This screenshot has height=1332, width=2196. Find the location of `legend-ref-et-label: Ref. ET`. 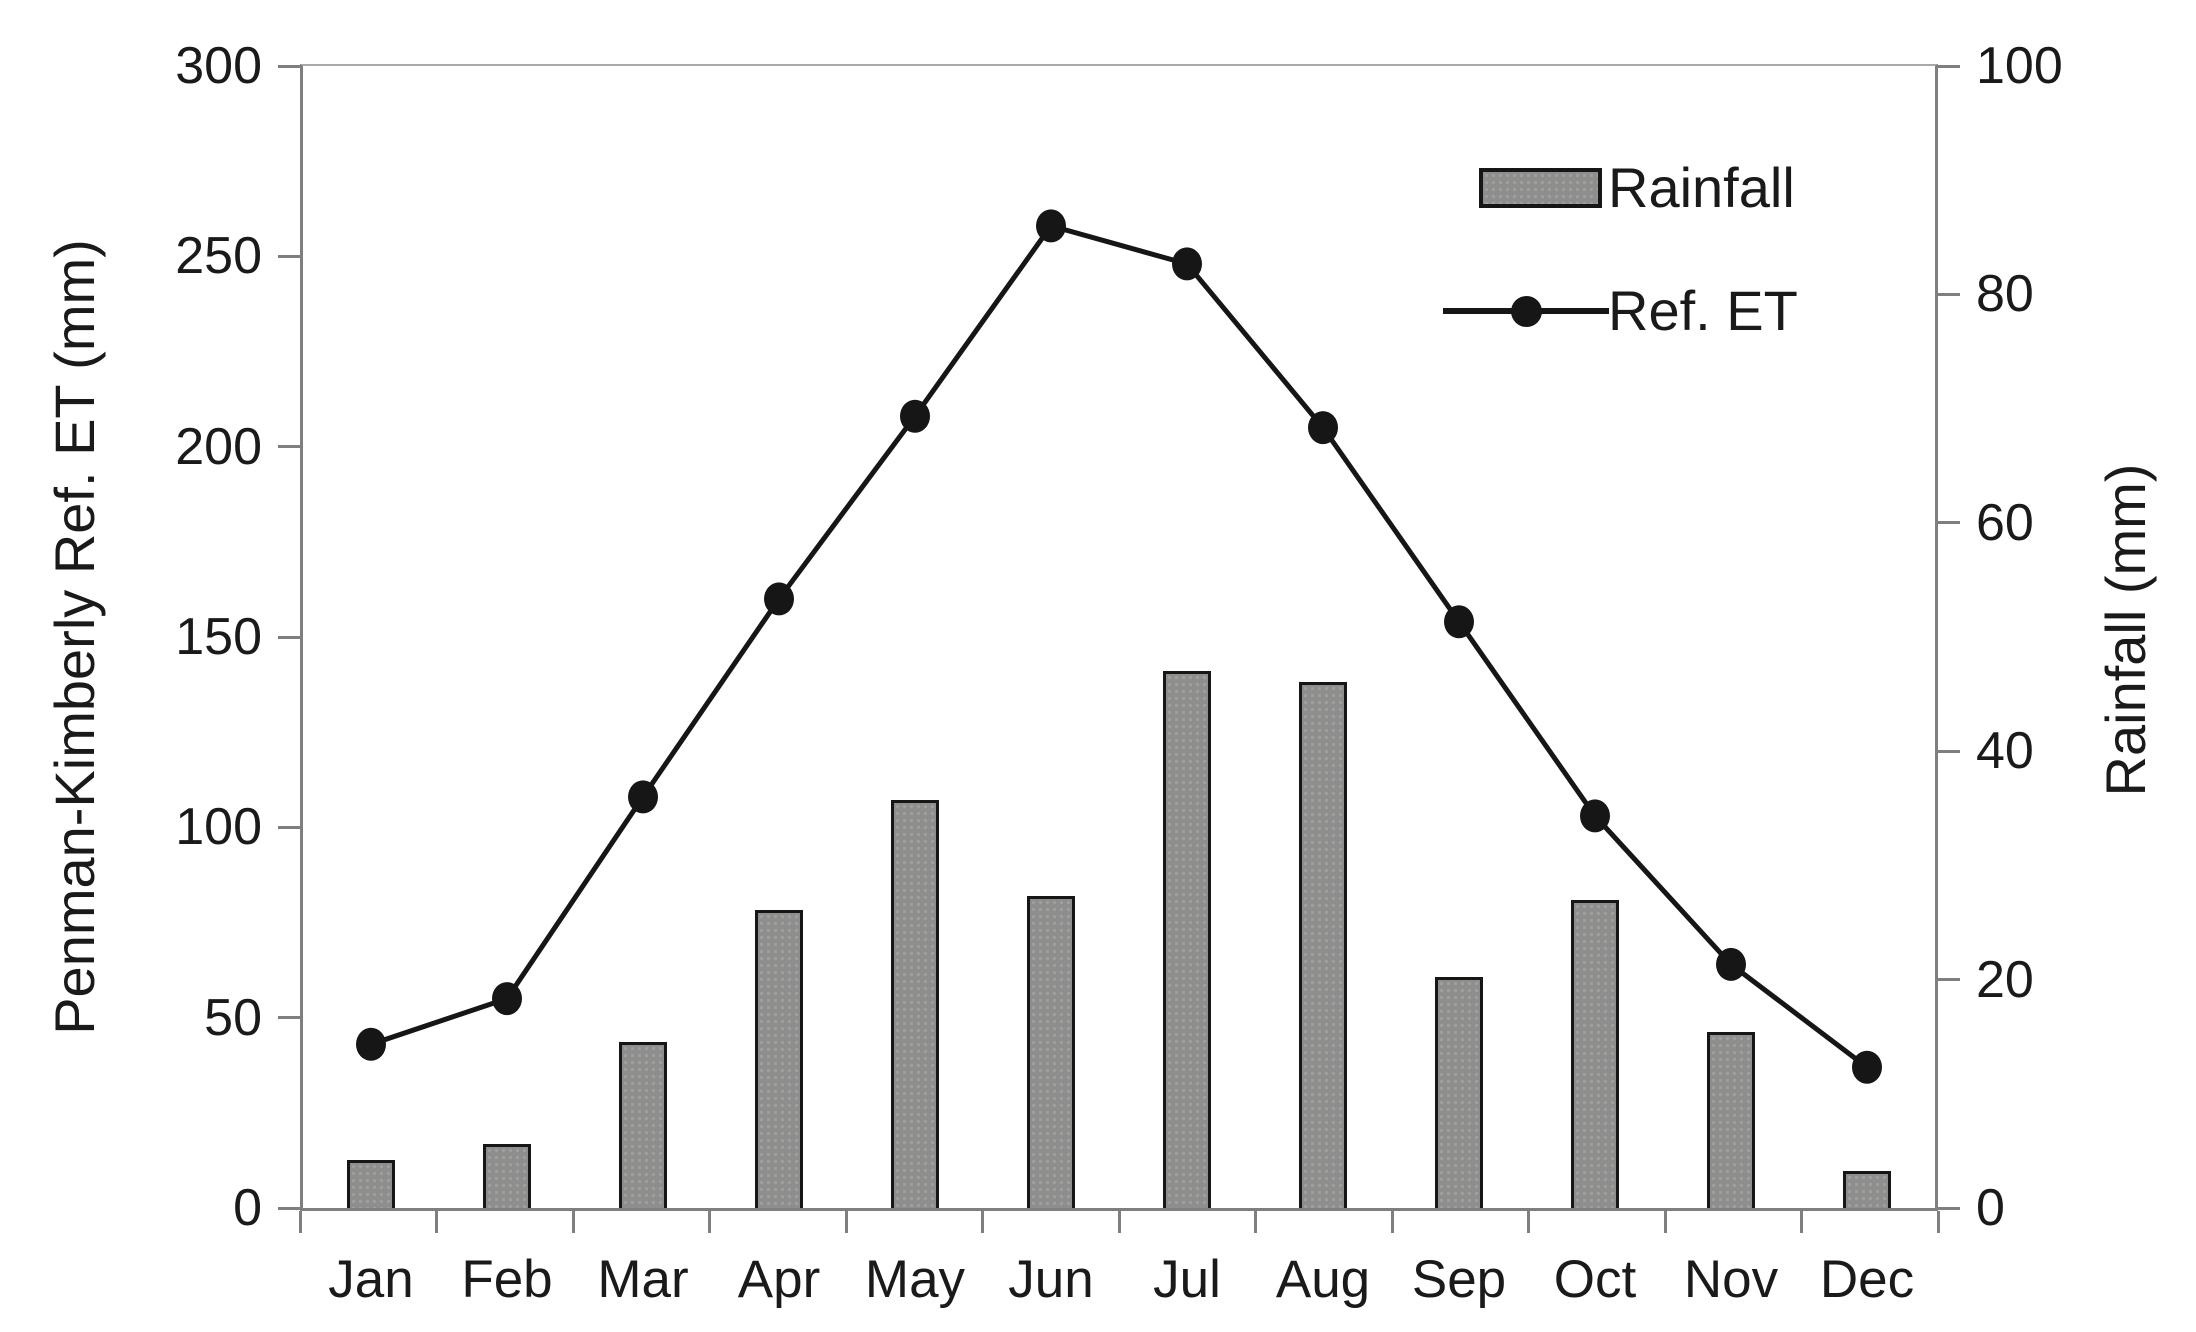

legend-ref-et-label: Ref. ET is located at coordinates (1703, 310).